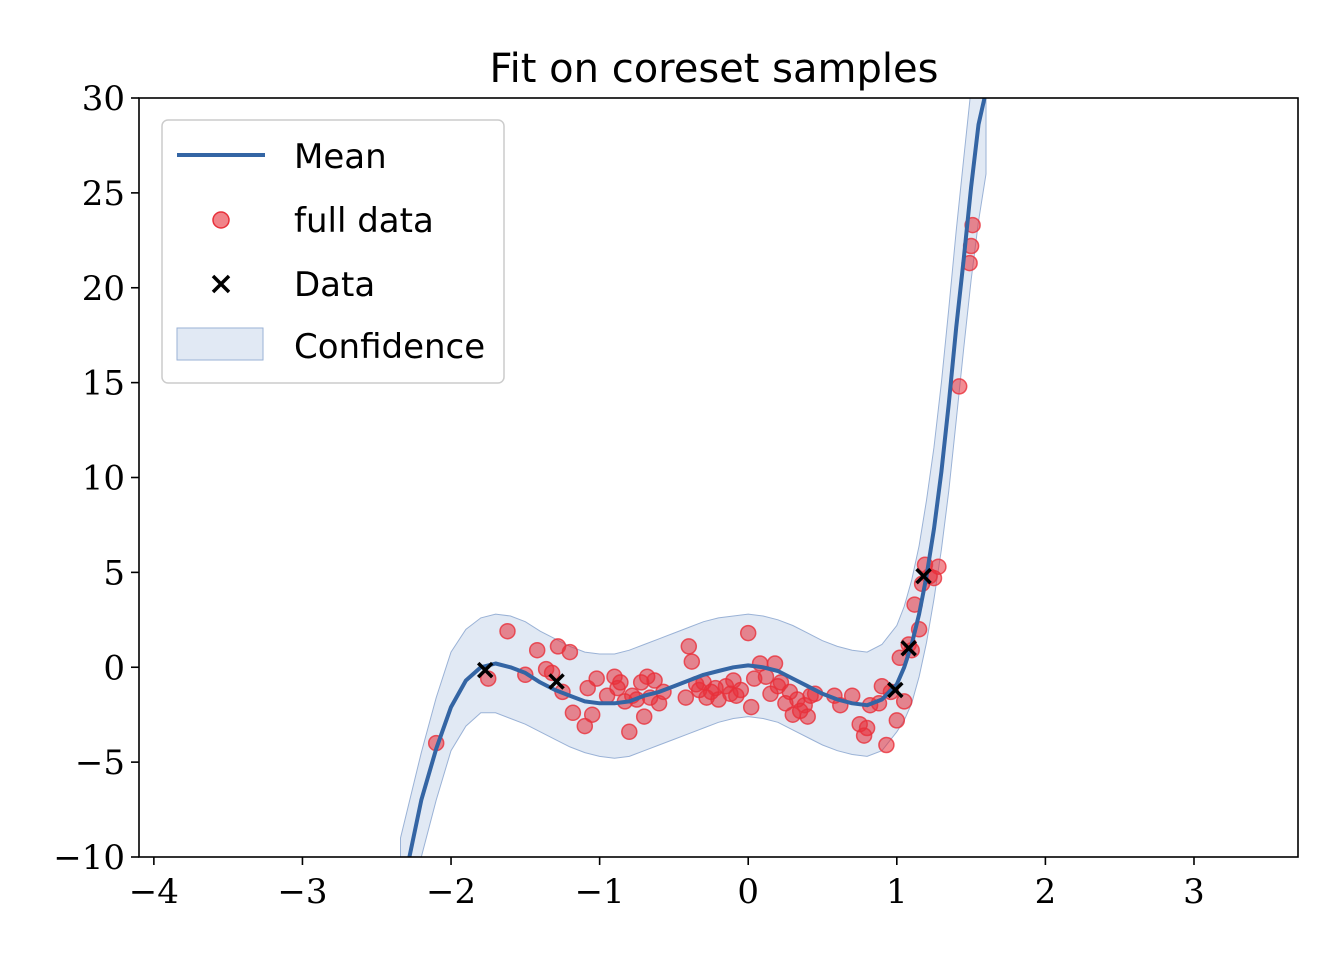  I want to click on y-tick-label: 30, so click(103, 99).